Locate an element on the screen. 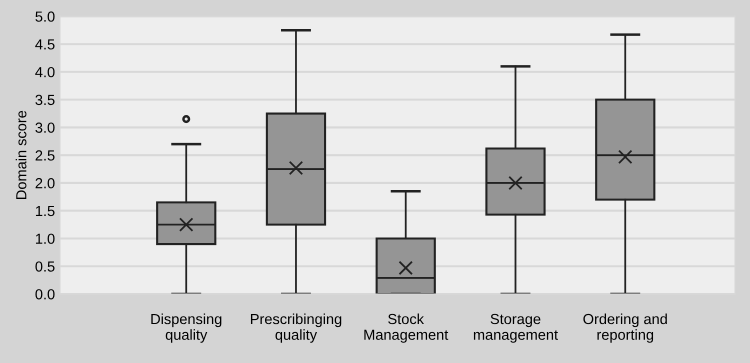  x-tick-label: Storage management is located at coordinates (516, 328).